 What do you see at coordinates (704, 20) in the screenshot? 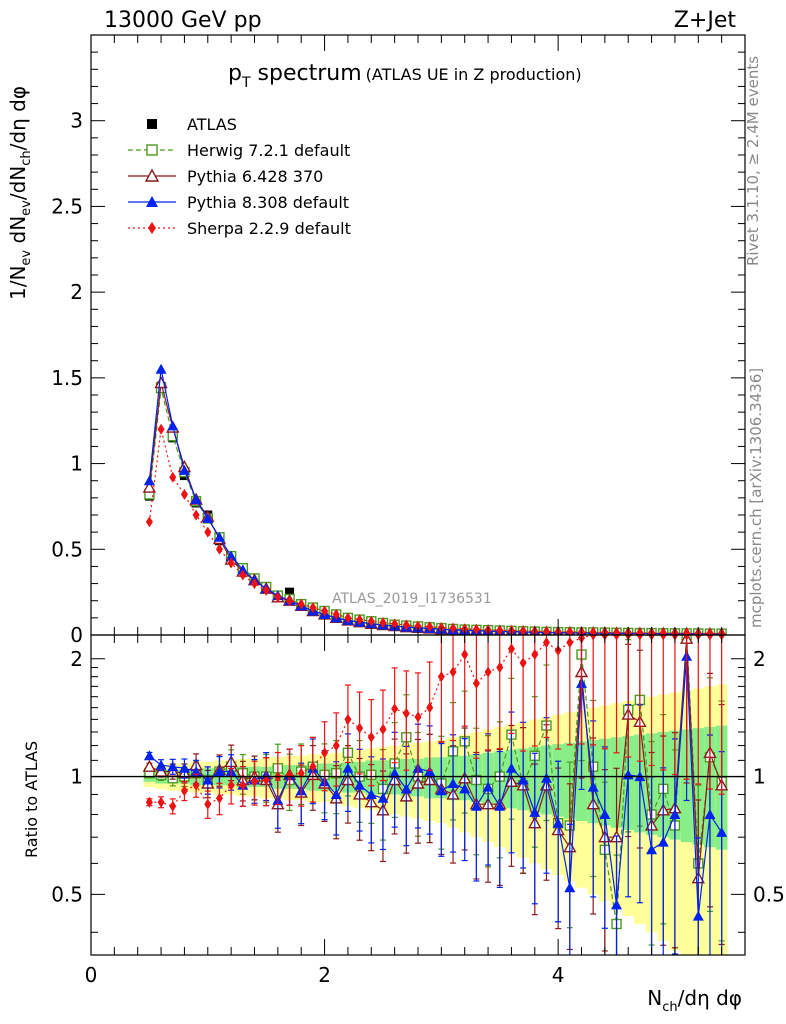
I see `process-label: Z+Jet` at bounding box center [704, 20].